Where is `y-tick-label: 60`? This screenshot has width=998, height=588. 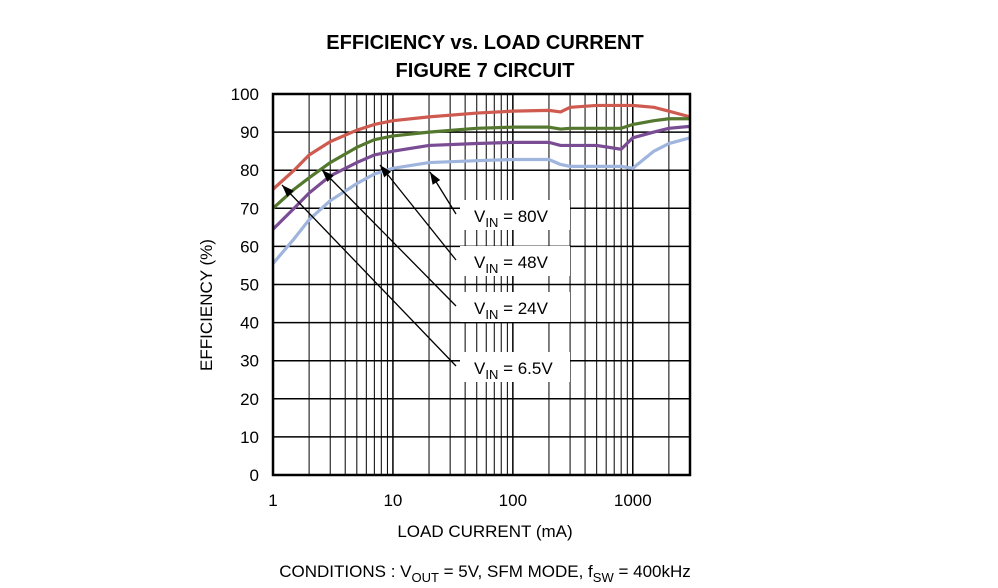 y-tick-label: 60 is located at coordinates (249, 246).